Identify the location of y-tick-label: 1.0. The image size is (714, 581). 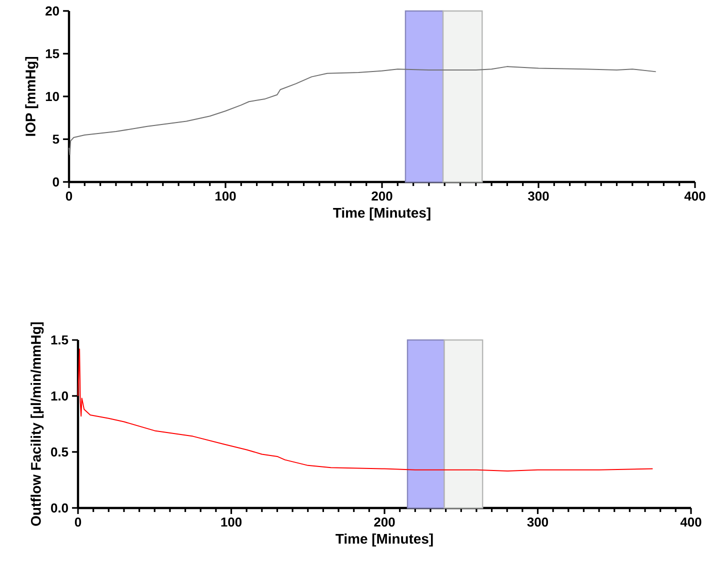
(59, 396).